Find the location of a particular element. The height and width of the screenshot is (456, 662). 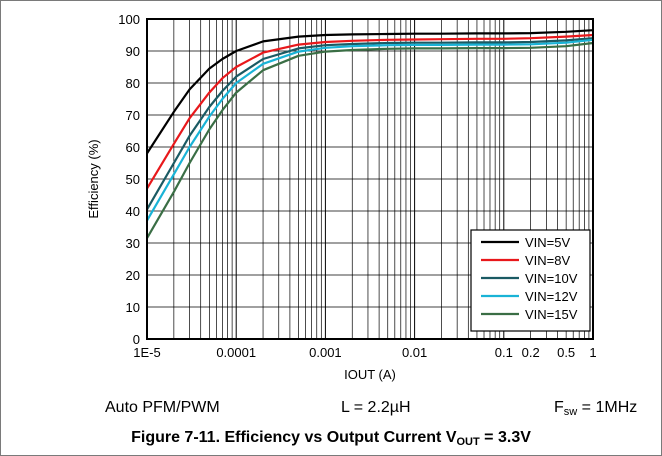

caption-tail: = 3.3V is located at coordinates (505, 437).